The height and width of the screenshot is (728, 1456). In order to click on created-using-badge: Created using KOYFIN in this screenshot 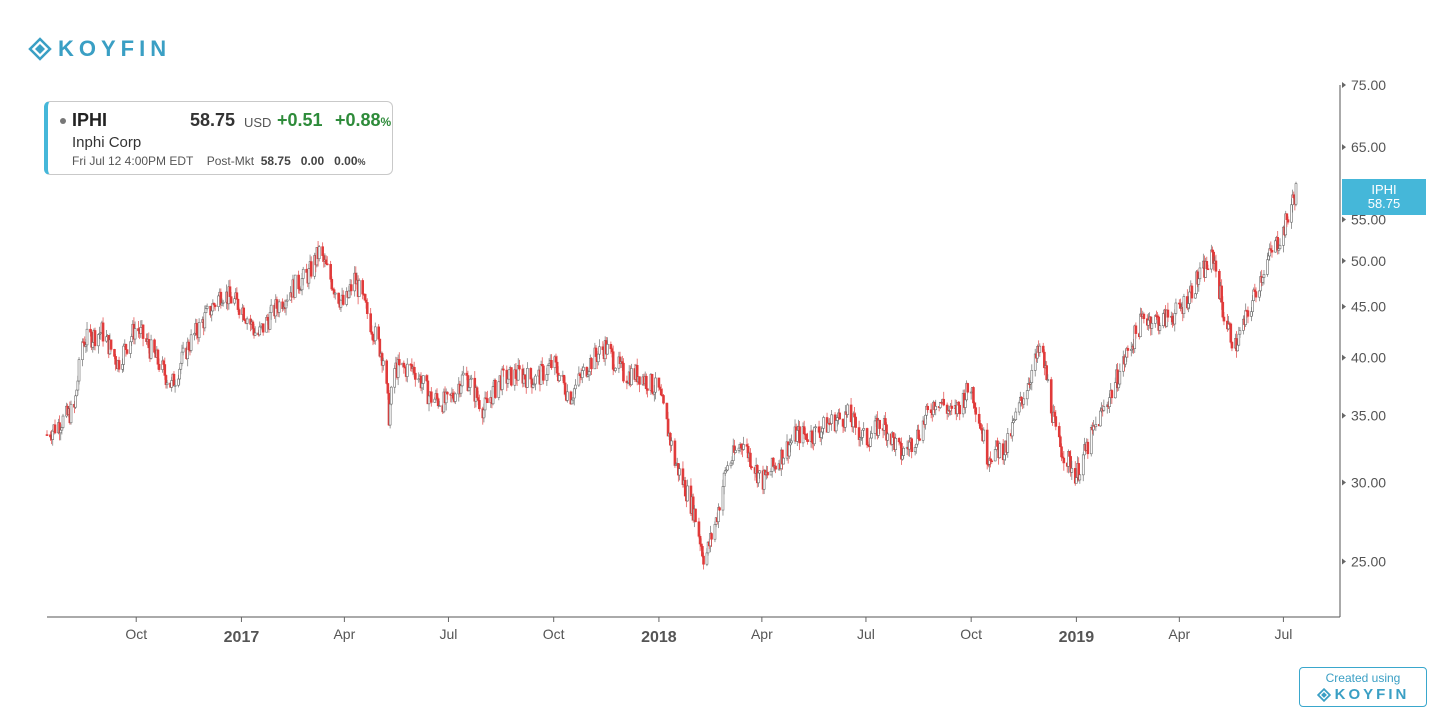, I will do `click(1363, 687)`.